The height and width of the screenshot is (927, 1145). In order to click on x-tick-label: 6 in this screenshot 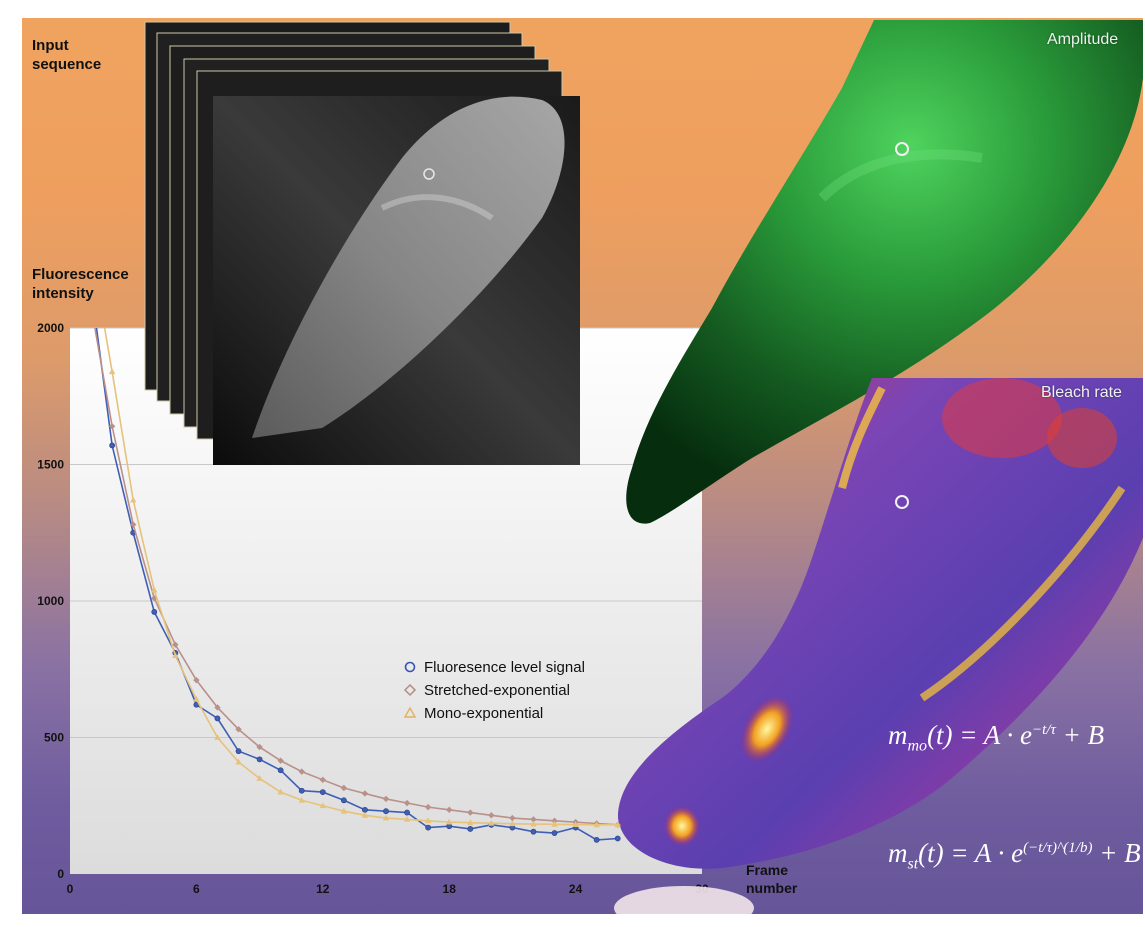, I will do `click(196, 889)`.